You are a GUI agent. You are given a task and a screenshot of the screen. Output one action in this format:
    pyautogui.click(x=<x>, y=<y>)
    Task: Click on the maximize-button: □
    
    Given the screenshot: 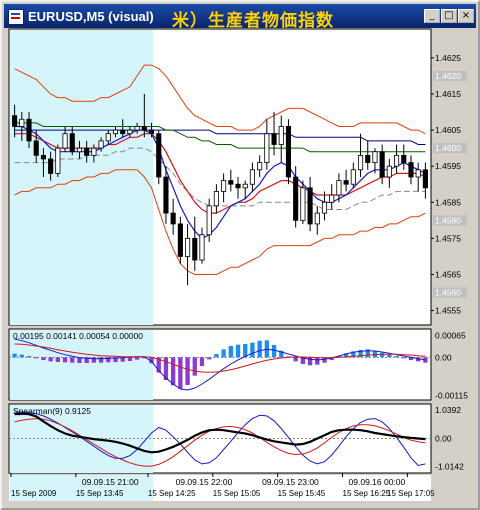 What is the action you would take?
    pyautogui.click(x=449, y=16)
    